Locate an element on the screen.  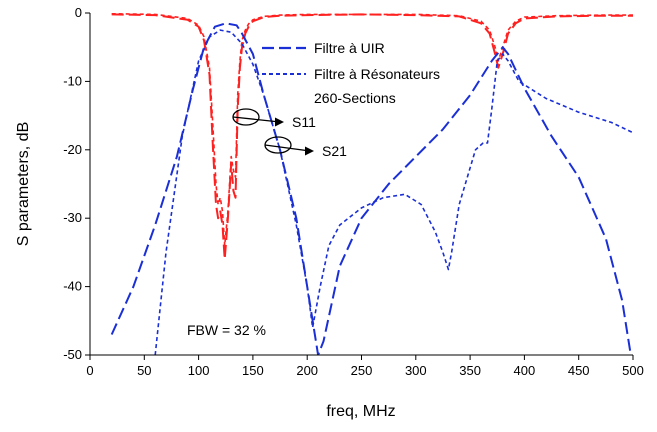
fbw-annotation: FBW = 32 % is located at coordinates (226, 330).